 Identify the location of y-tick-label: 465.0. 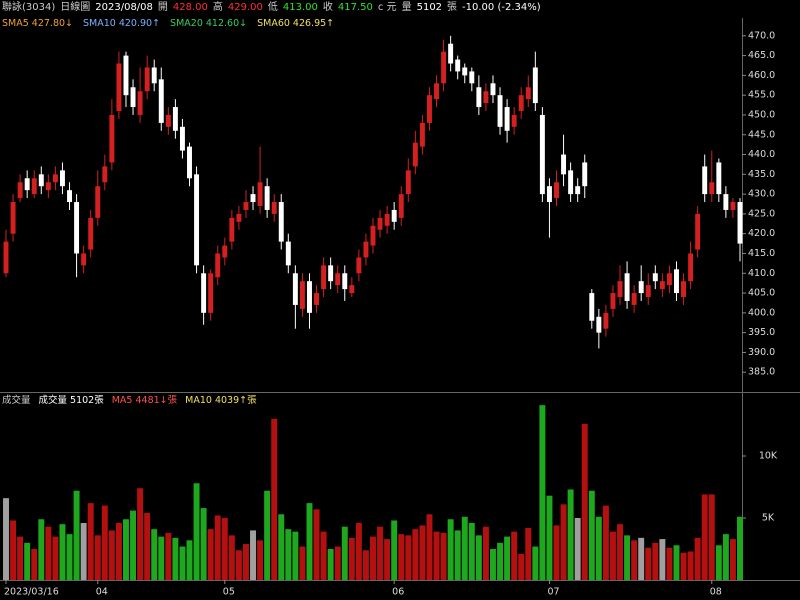
(761, 55).